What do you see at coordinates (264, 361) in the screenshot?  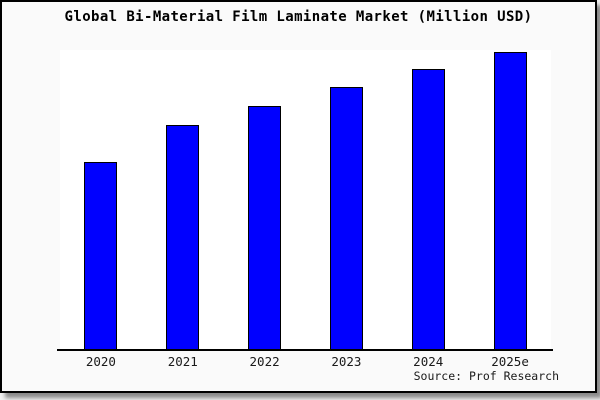 I see `x-tick-label-2022: 2022` at bounding box center [264, 361].